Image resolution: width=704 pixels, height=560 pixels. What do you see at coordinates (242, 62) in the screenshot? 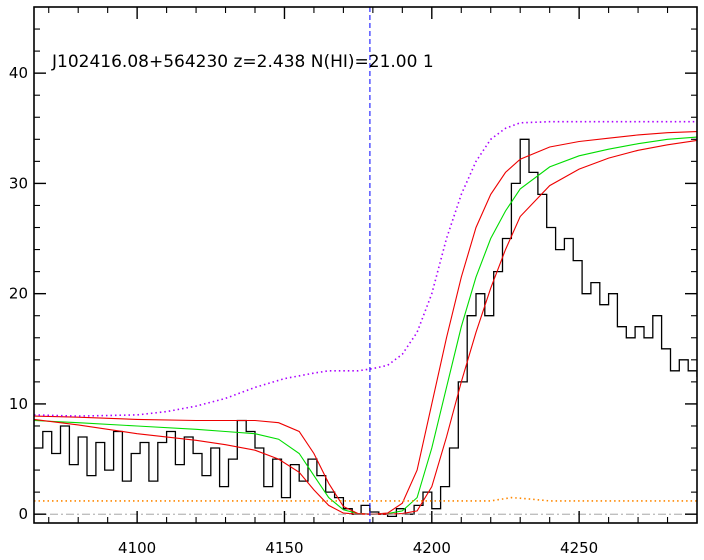
I see `chart-title: J102416.08+564230 z=2.438 N(HI)=21.00 1` at bounding box center [242, 62].